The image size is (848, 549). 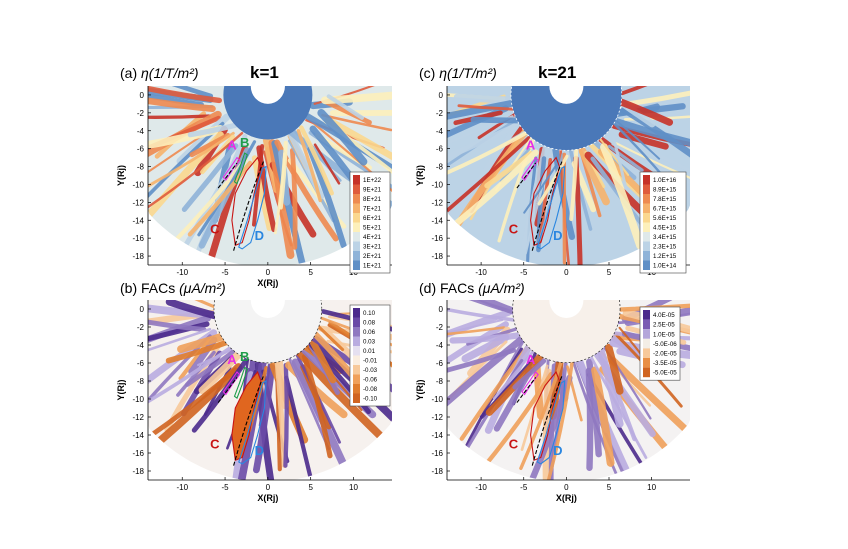 What do you see at coordinates (440, 113) in the screenshot?
I see `y-tick-label: -2` at bounding box center [440, 113].